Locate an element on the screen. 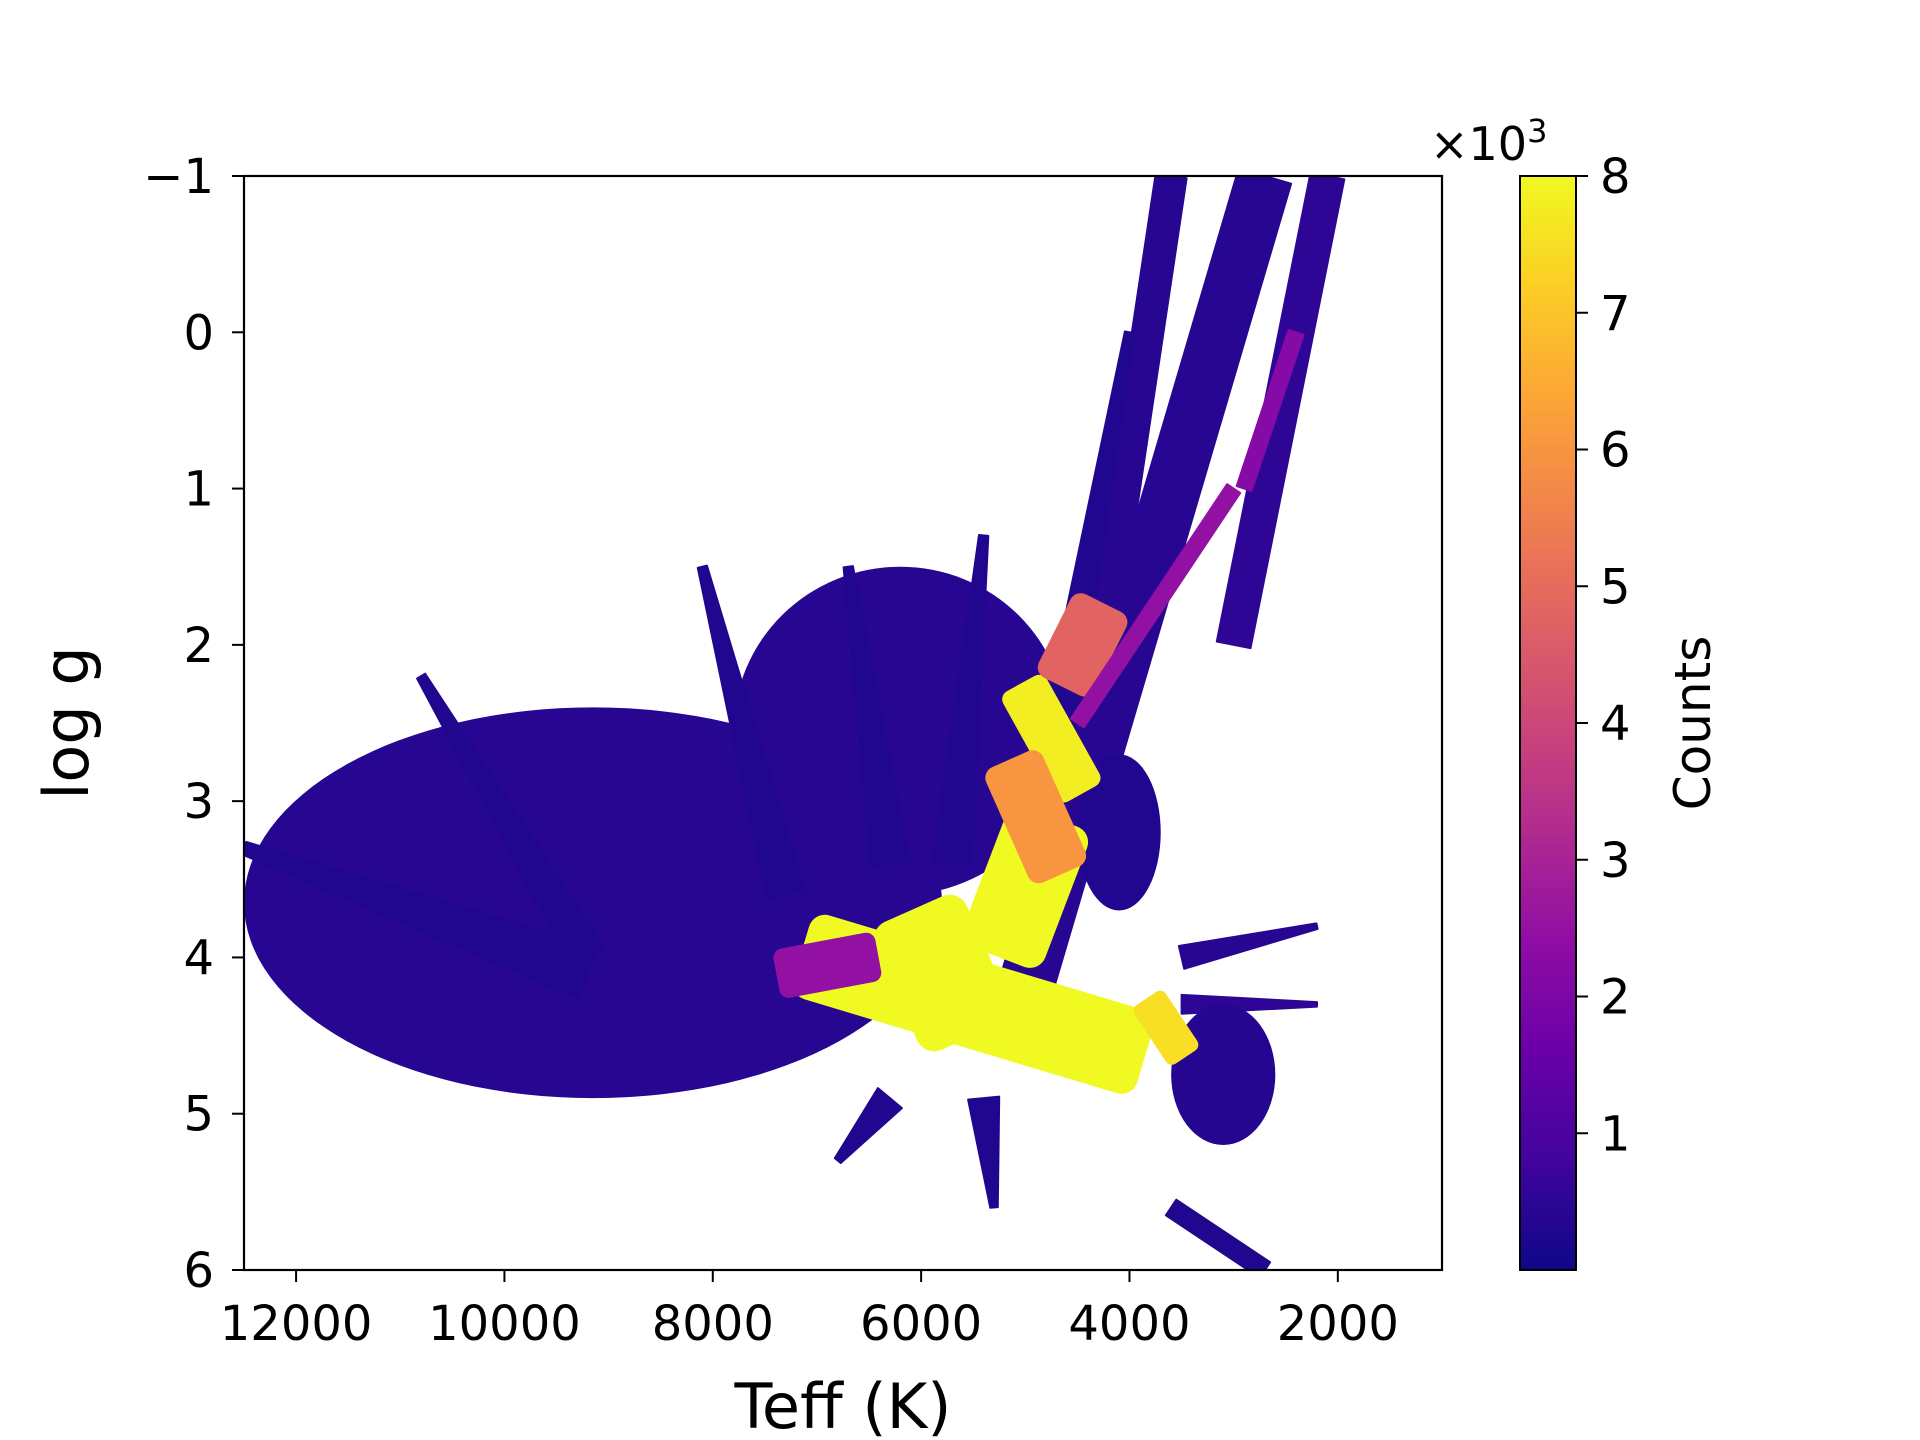  colorbar-tick-label: 2 is located at coordinates (1615, 998).